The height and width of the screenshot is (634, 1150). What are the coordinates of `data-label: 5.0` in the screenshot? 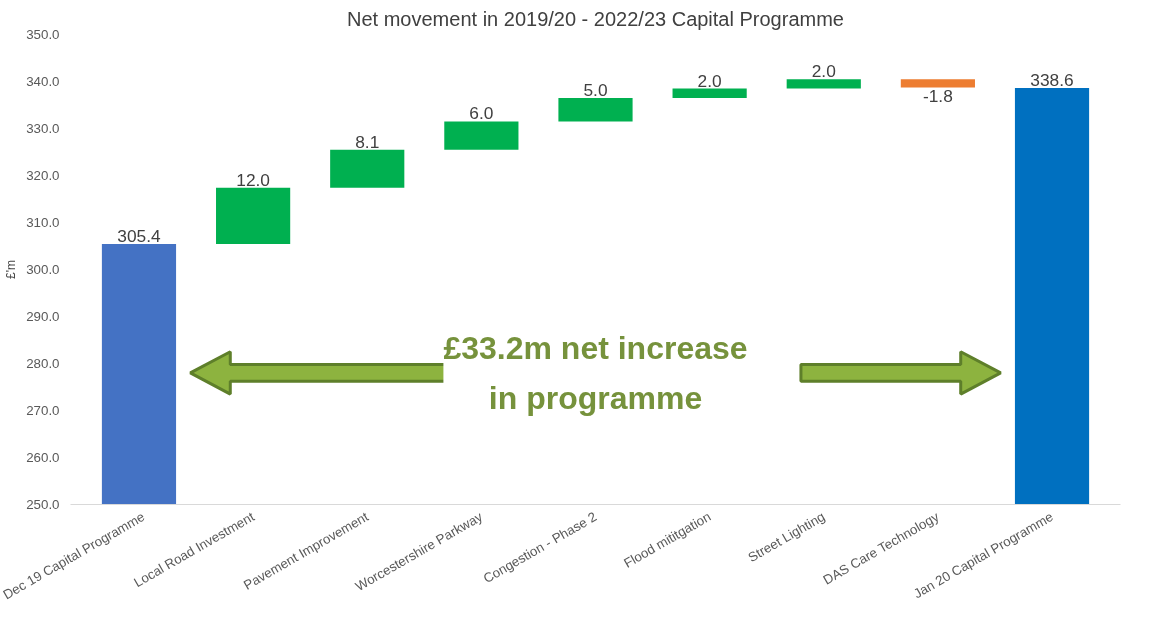 It's located at (595, 89).